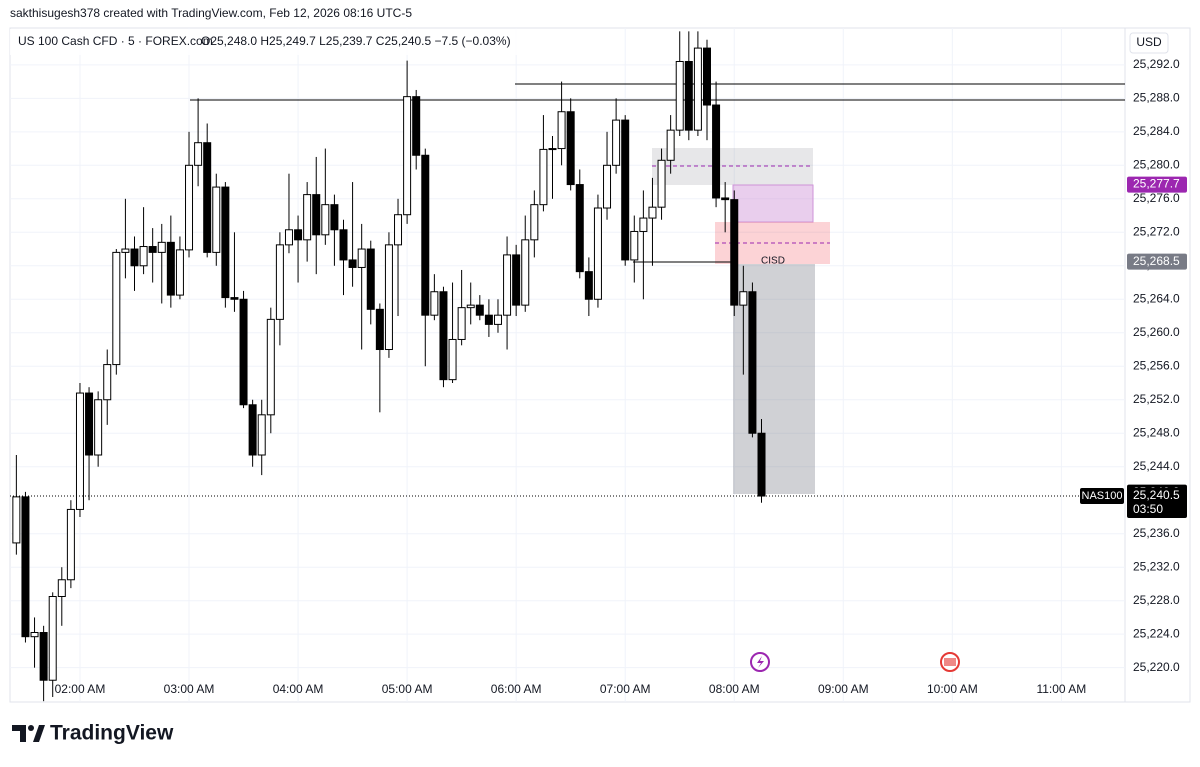  What do you see at coordinates (625, 689) in the screenshot?
I see `x-tick-label: 07:00 AM` at bounding box center [625, 689].